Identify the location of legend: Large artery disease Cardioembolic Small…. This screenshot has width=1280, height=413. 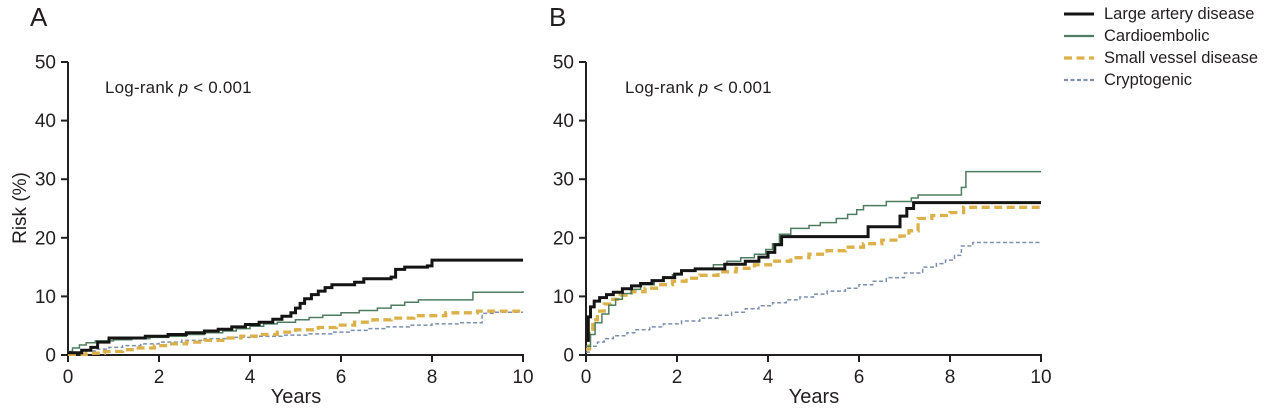
(1160, 47).